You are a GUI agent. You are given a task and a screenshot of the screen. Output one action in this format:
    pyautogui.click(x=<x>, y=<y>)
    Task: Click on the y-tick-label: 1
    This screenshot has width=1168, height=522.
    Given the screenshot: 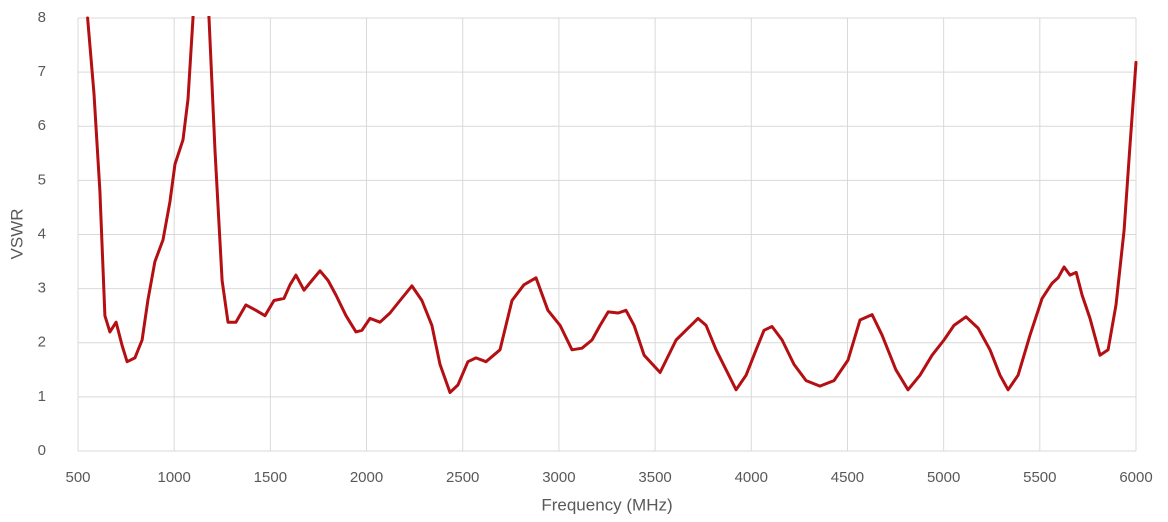 What is the action you would take?
    pyautogui.click(x=42, y=396)
    